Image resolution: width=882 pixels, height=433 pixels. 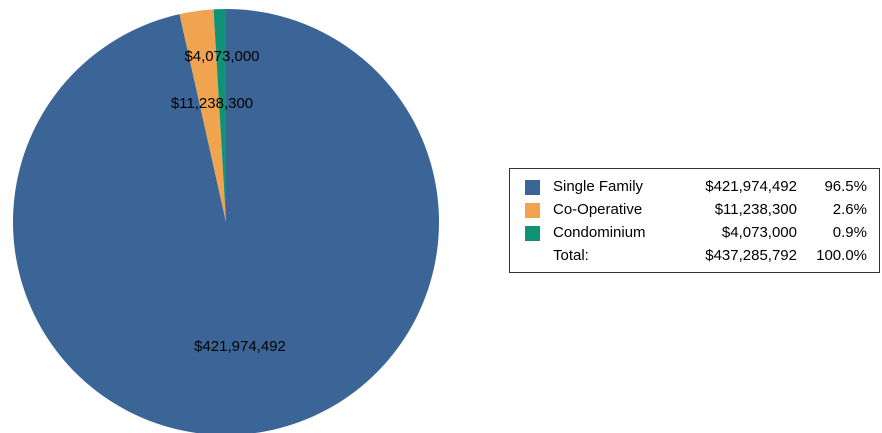 I want to click on legend-swatch-condominium, so click(x=532, y=233).